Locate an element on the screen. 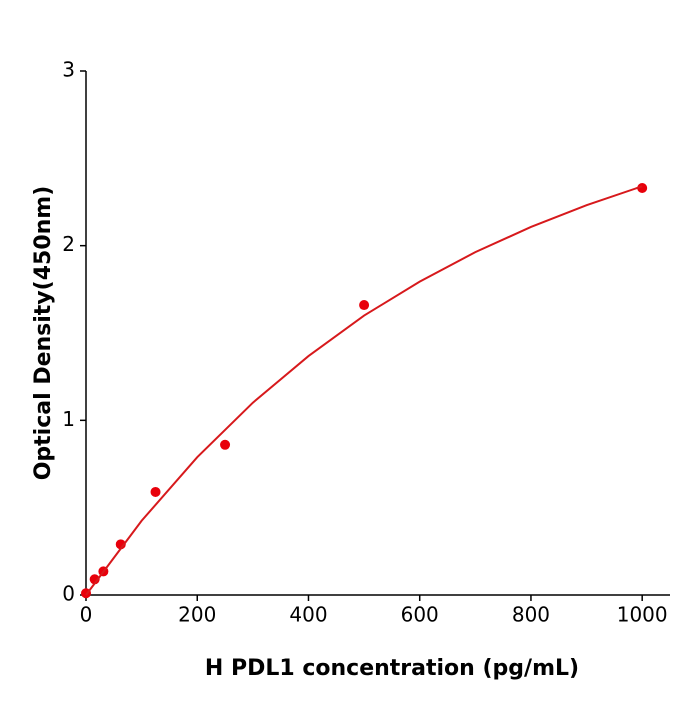  y-axis-title: Optical Density(450nm) is located at coordinates (43, 333).